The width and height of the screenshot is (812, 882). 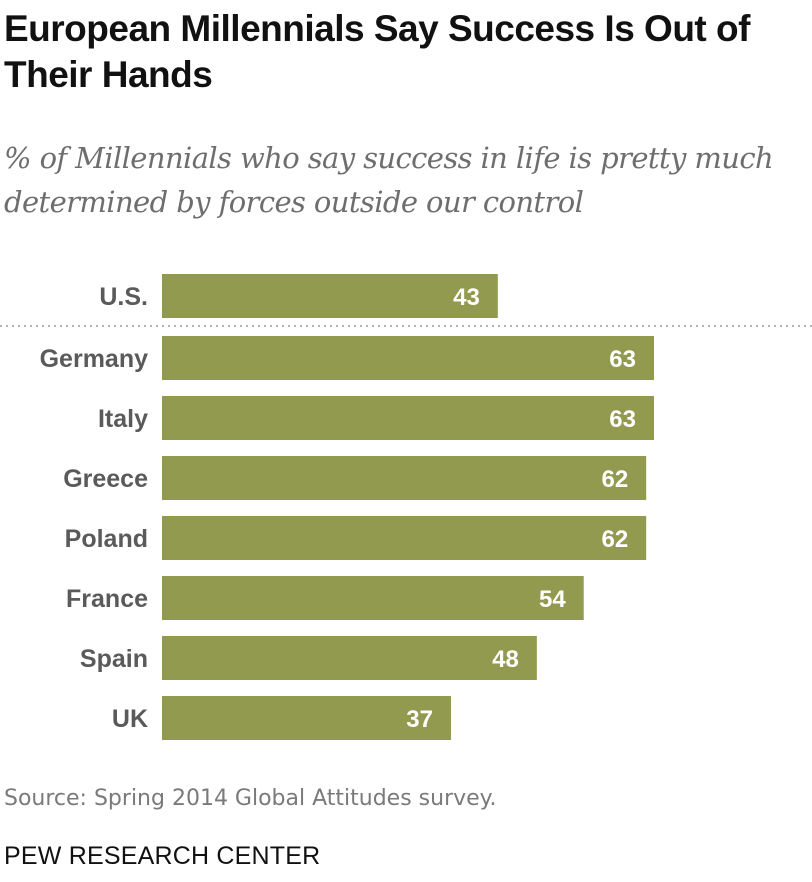 I want to click on bar-italy, so click(x=408, y=418).